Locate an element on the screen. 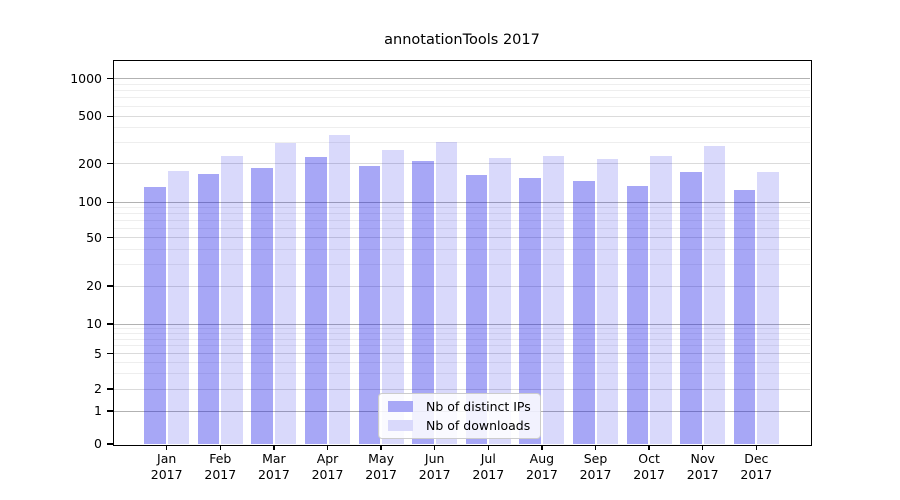 This screenshot has height=500, width=900. y-tick-label-50: 50 is located at coordinates (94, 237).